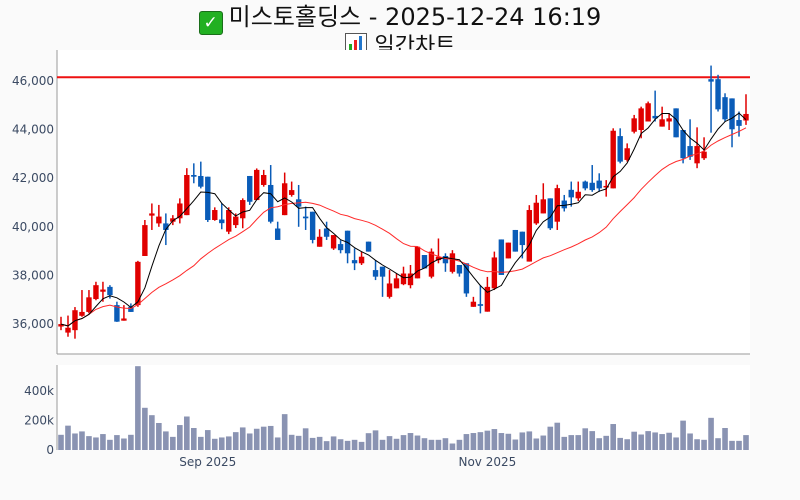 This screenshot has height=500, width=800. I want to click on price-tick-label: 40,000, so click(33, 227).